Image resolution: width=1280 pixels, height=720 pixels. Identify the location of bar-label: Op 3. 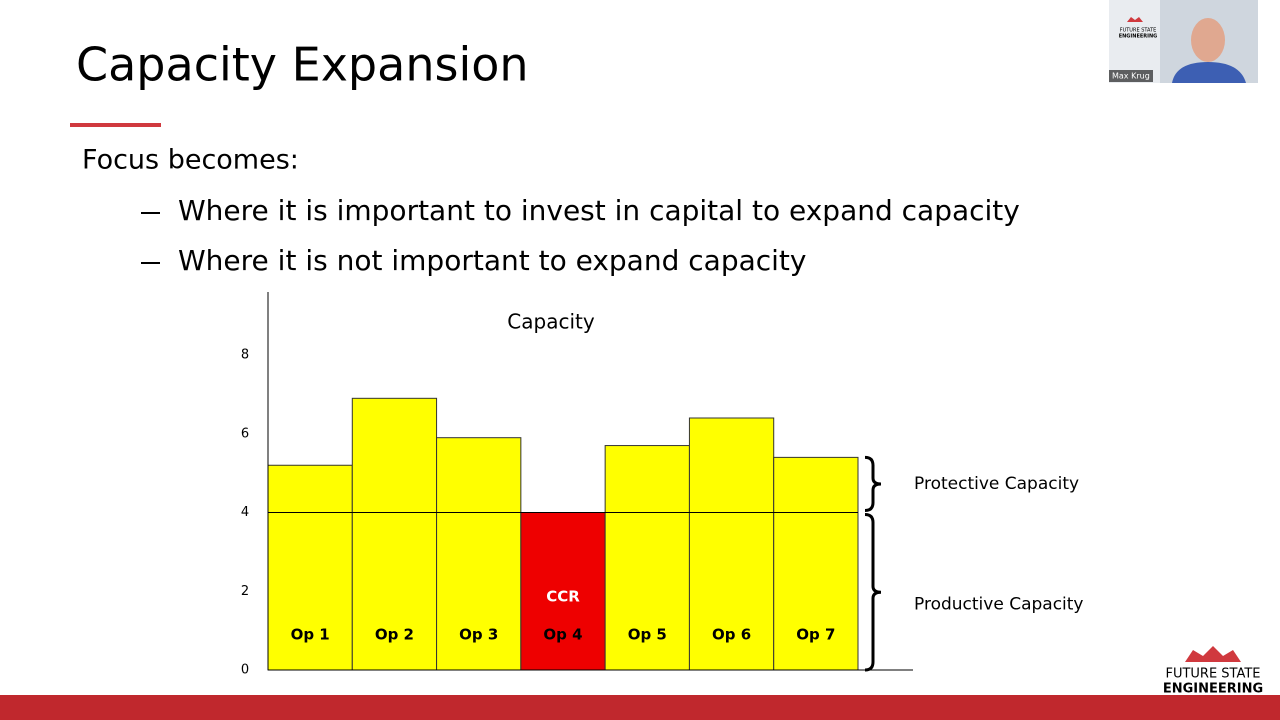
(478, 635).